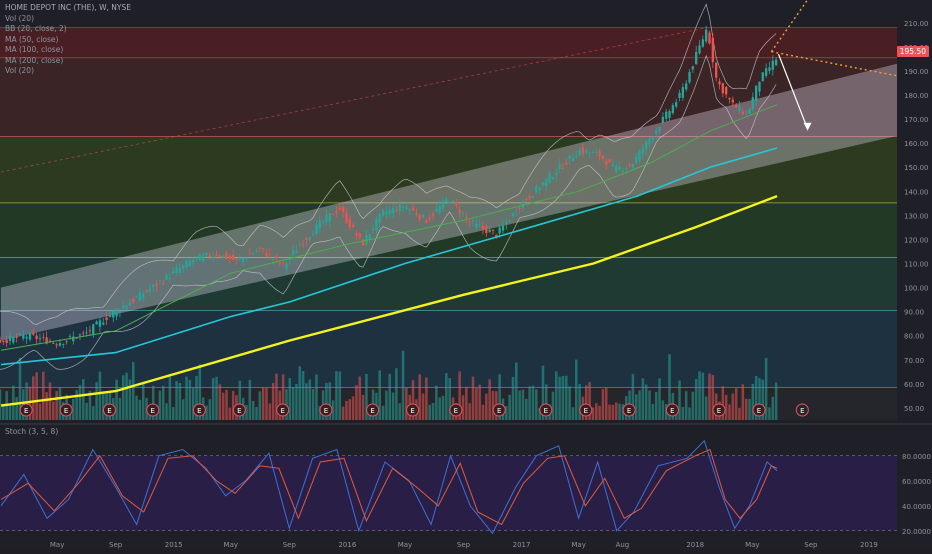 Image resolution: width=932 pixels, height=554 pixels. Describe the element at coordinates (20, 70) in the screenshot. I see `legend-vol: Vol (20)` at that location.